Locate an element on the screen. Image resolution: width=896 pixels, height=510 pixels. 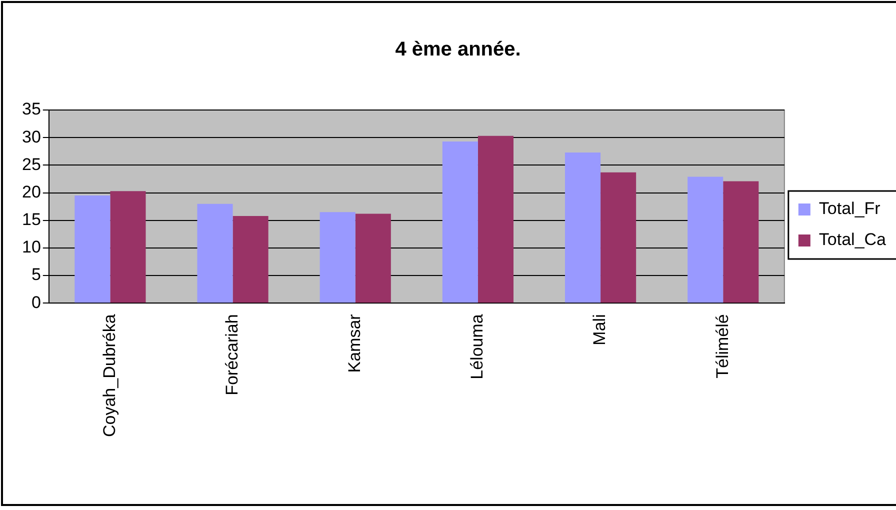
x-tick-label: Forécariah is located at coordinates (232, 355).